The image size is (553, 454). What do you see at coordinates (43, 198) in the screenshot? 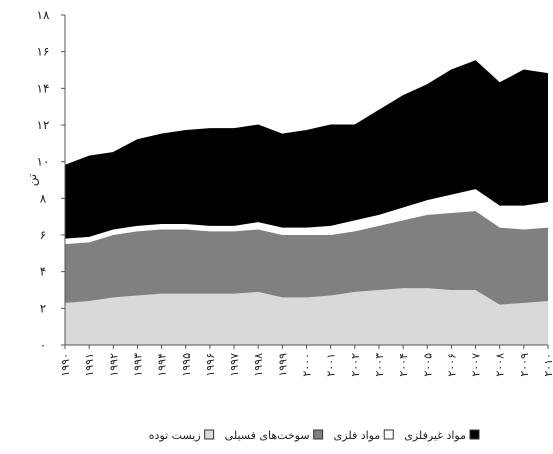
I see `y-tick-label: ۸` at bounding box center [43, 198].